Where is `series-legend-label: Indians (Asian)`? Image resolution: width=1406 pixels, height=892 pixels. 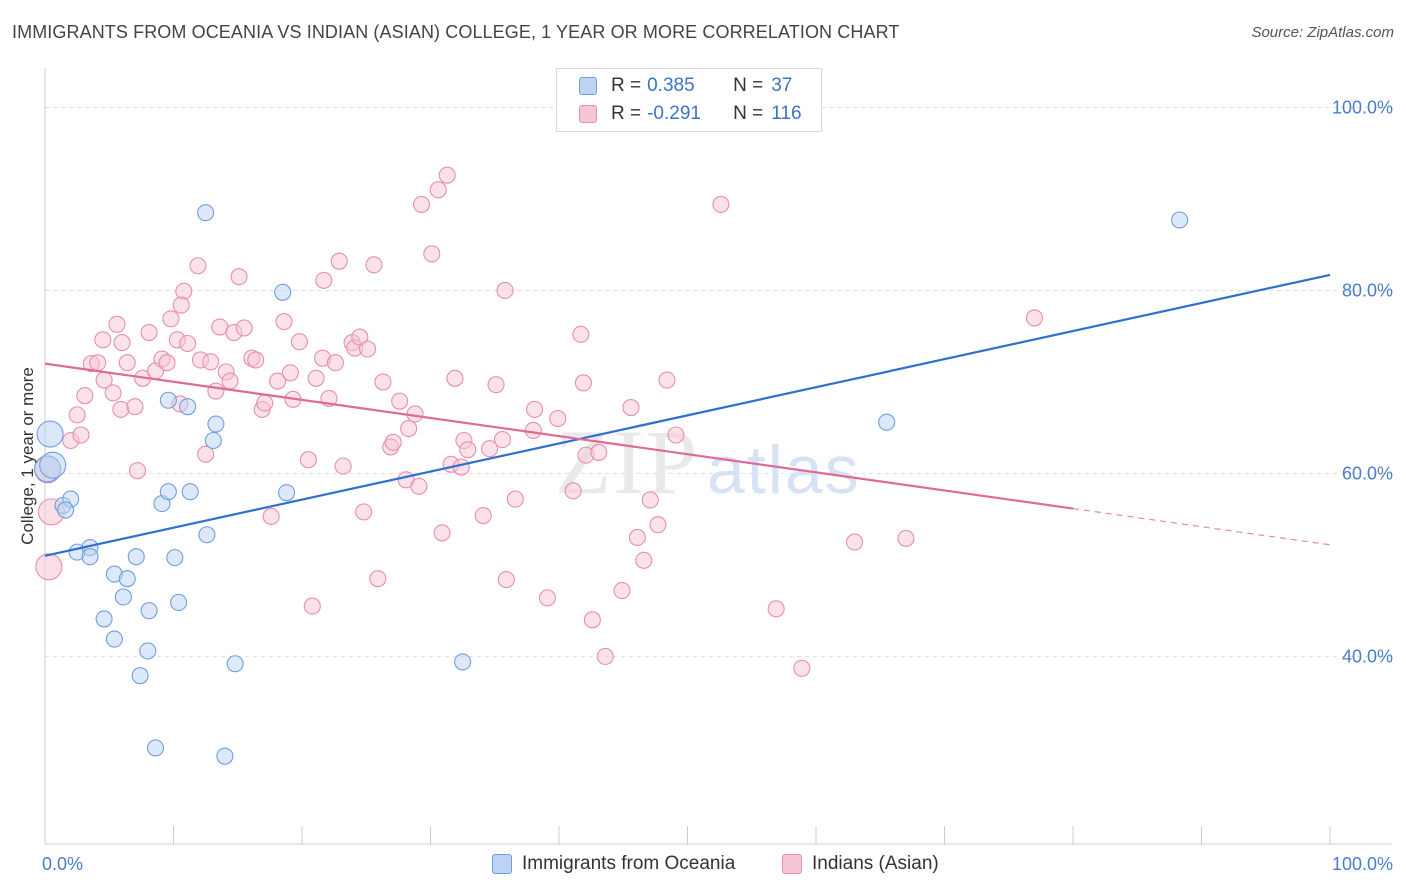 series-legend-label: Indians (Asian) is located at coordinates (875, 863).